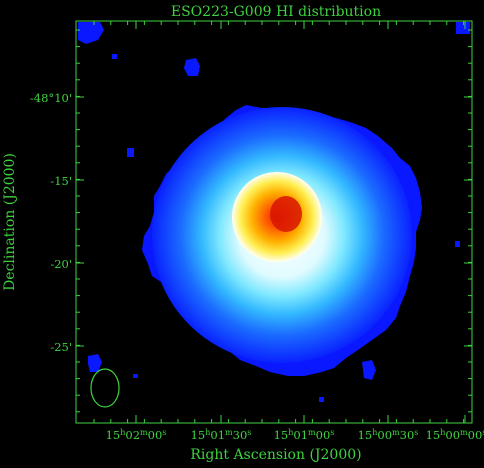 Image resolution: width=484 pixels, height=468 pixels. What do you see at coordinates (388, 435) in the screenshot?
I see `x-tick-label: 15h00m30s` at bounding box center [388, 435].